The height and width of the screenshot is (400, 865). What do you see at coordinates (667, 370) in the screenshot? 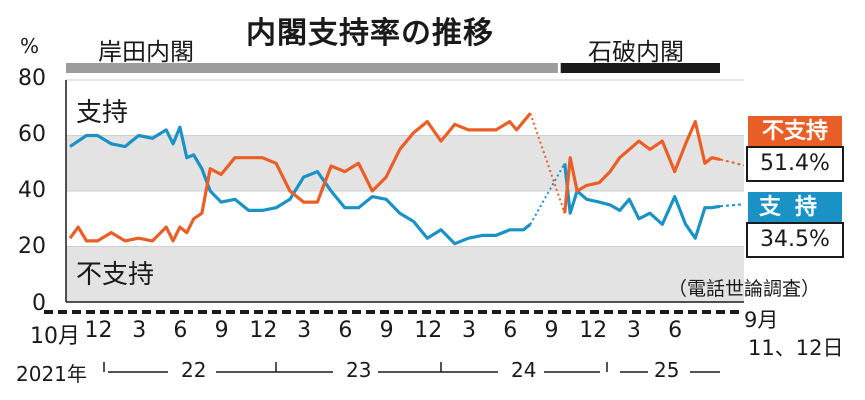
I see `year-label-25: 25` at bounding box center [667, 370].